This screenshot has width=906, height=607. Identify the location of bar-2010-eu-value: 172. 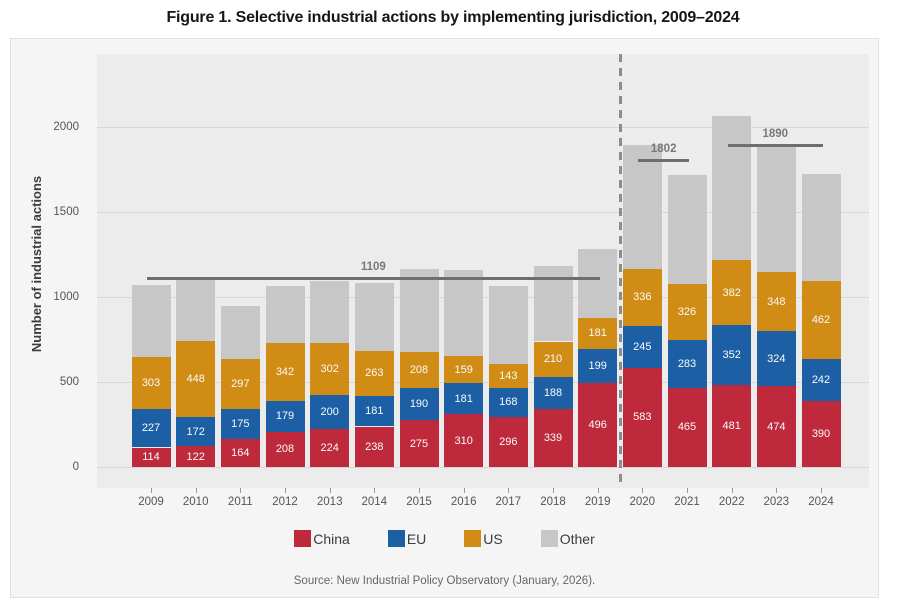
(195, 431).